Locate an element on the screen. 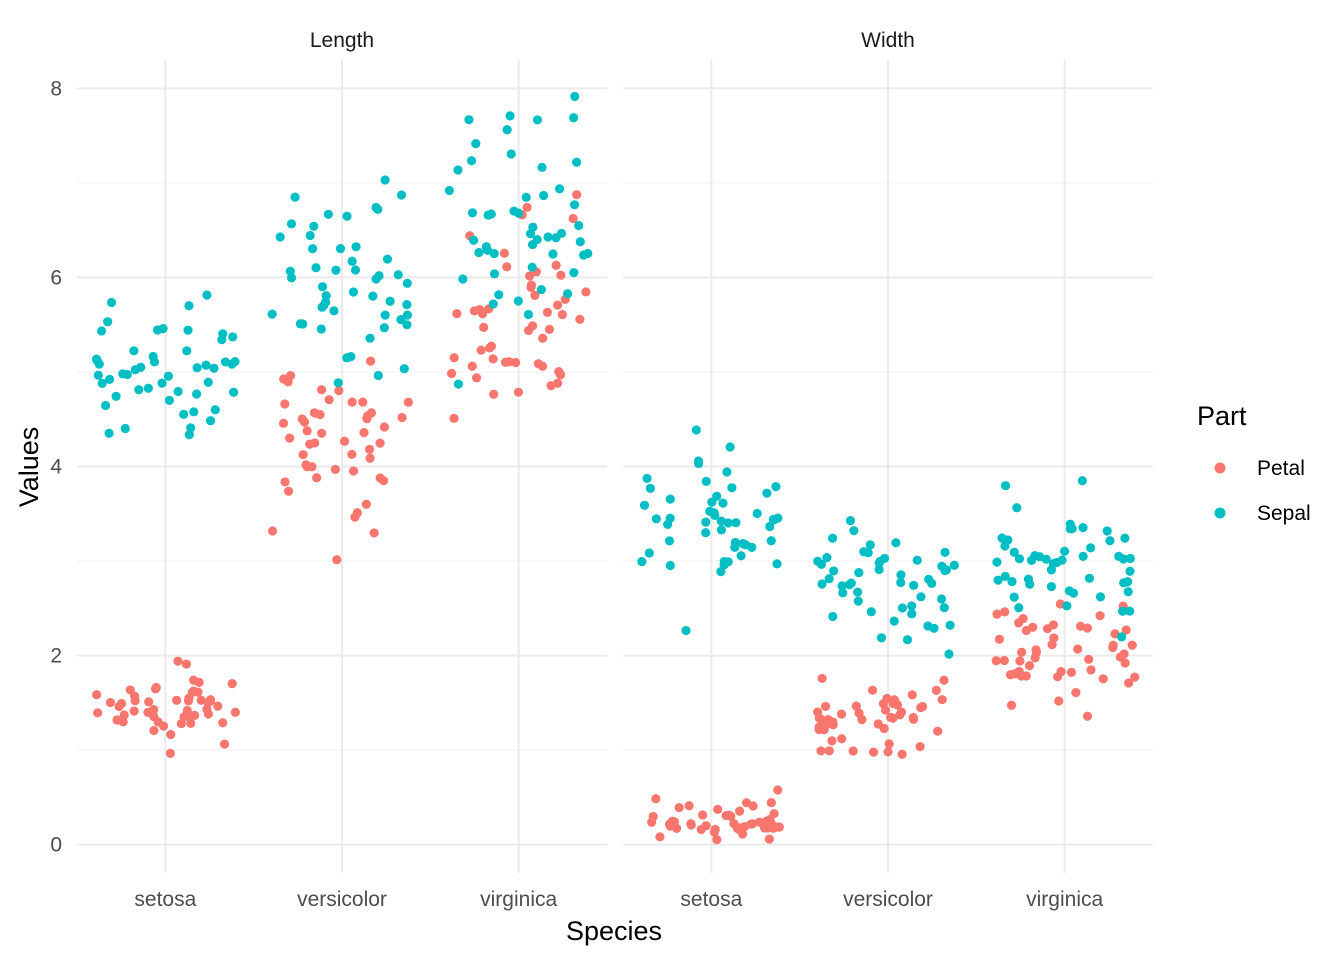 The width and height of the screenshot is (1344, 960). legend-title: Part is located at coordinates (1222, 416).